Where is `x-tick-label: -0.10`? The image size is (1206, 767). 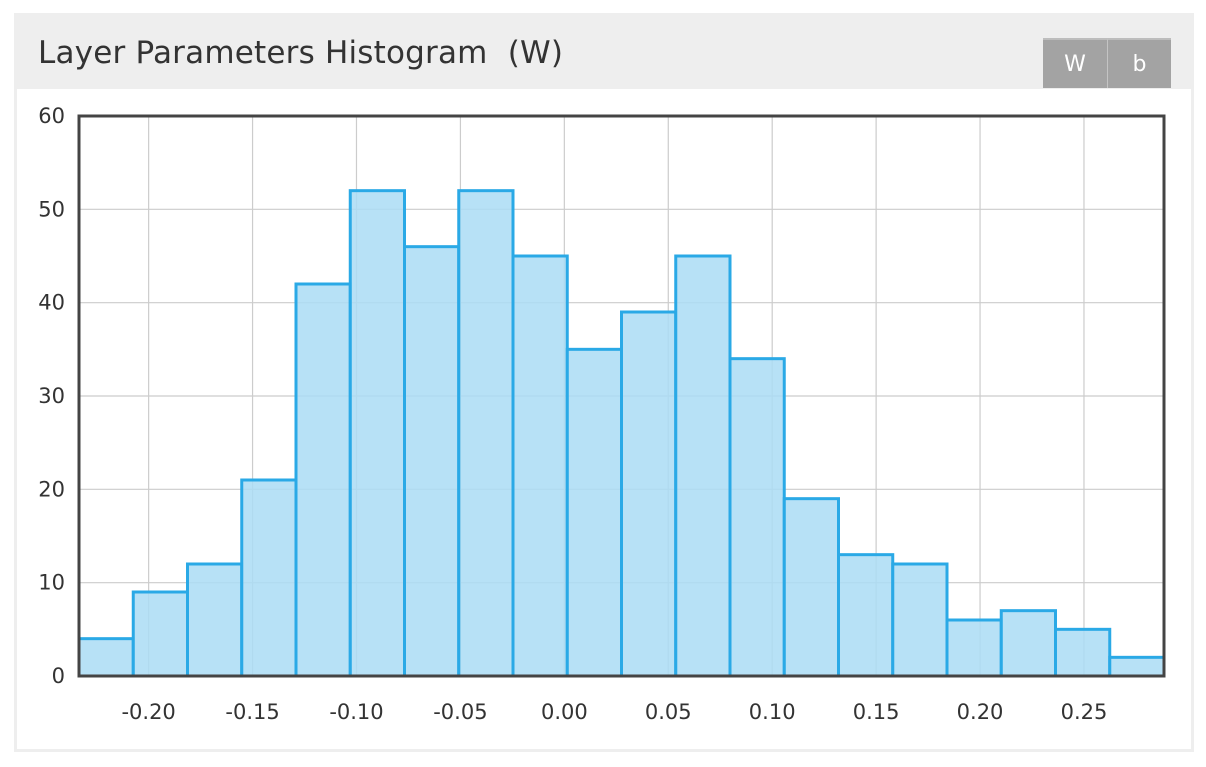
x-tick-label: -0.10 is located at coordinates (356, 712).